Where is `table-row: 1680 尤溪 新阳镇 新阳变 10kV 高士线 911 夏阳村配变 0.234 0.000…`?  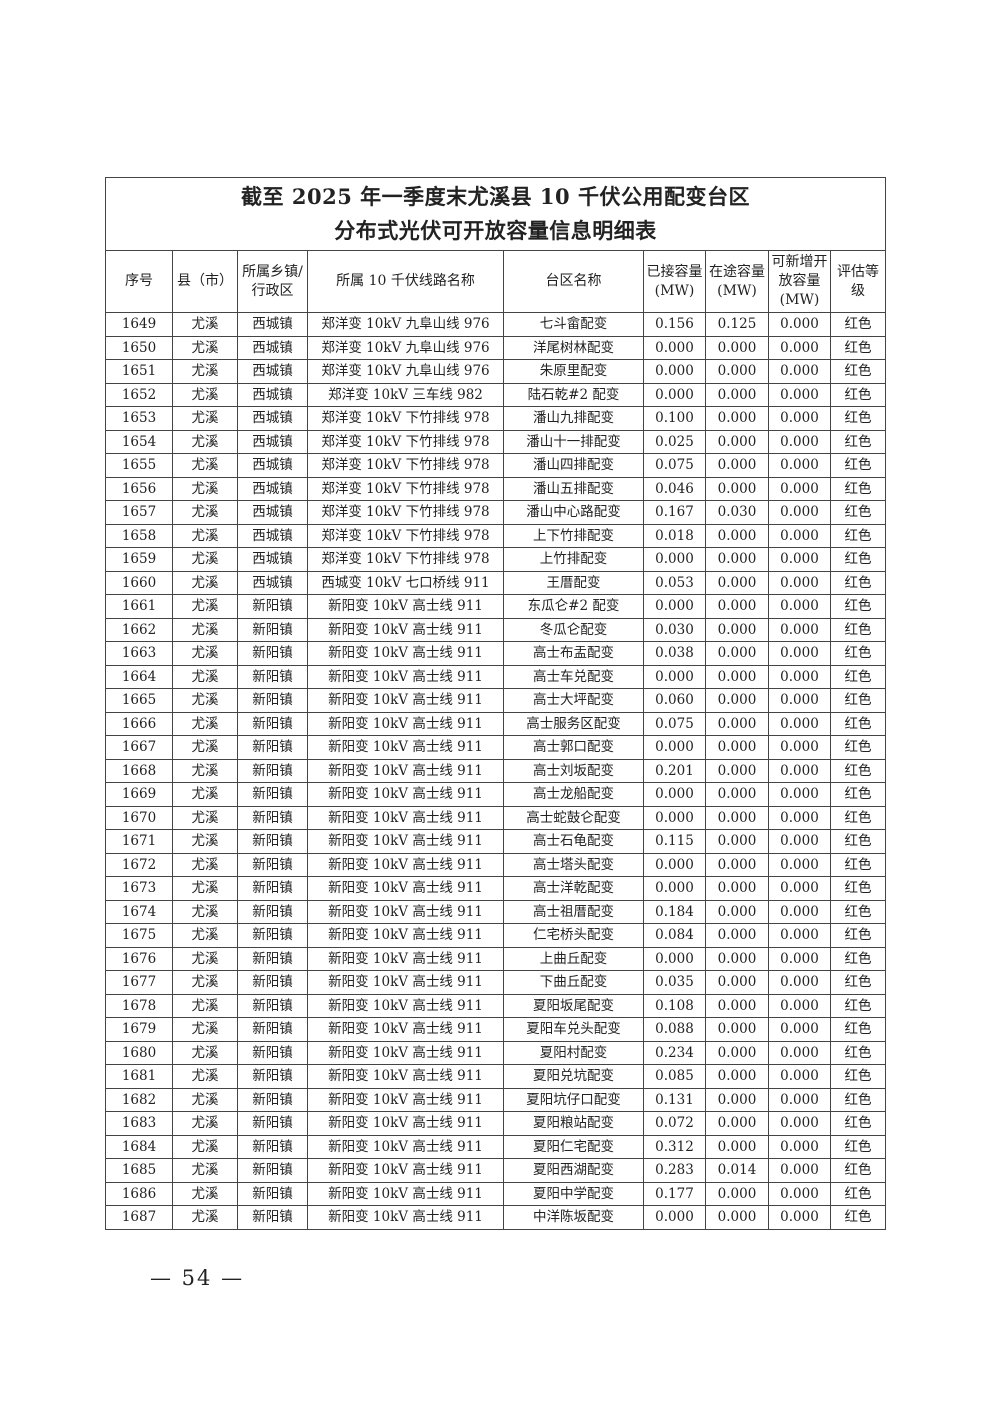 table-row: 1680 尤溪 新阳镇 新阳变 10kV 高士线 911 夏阳村配变 0.234 0.000… is located at coordinates (496, 1052).